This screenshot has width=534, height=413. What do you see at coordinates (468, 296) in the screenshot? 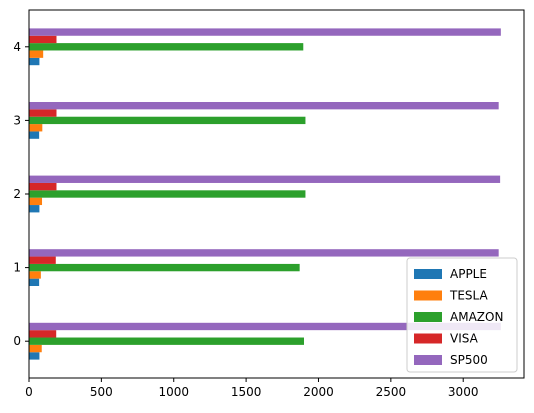
I see `legend-label-tesla: TESLA` at bounding box center [468, 296].